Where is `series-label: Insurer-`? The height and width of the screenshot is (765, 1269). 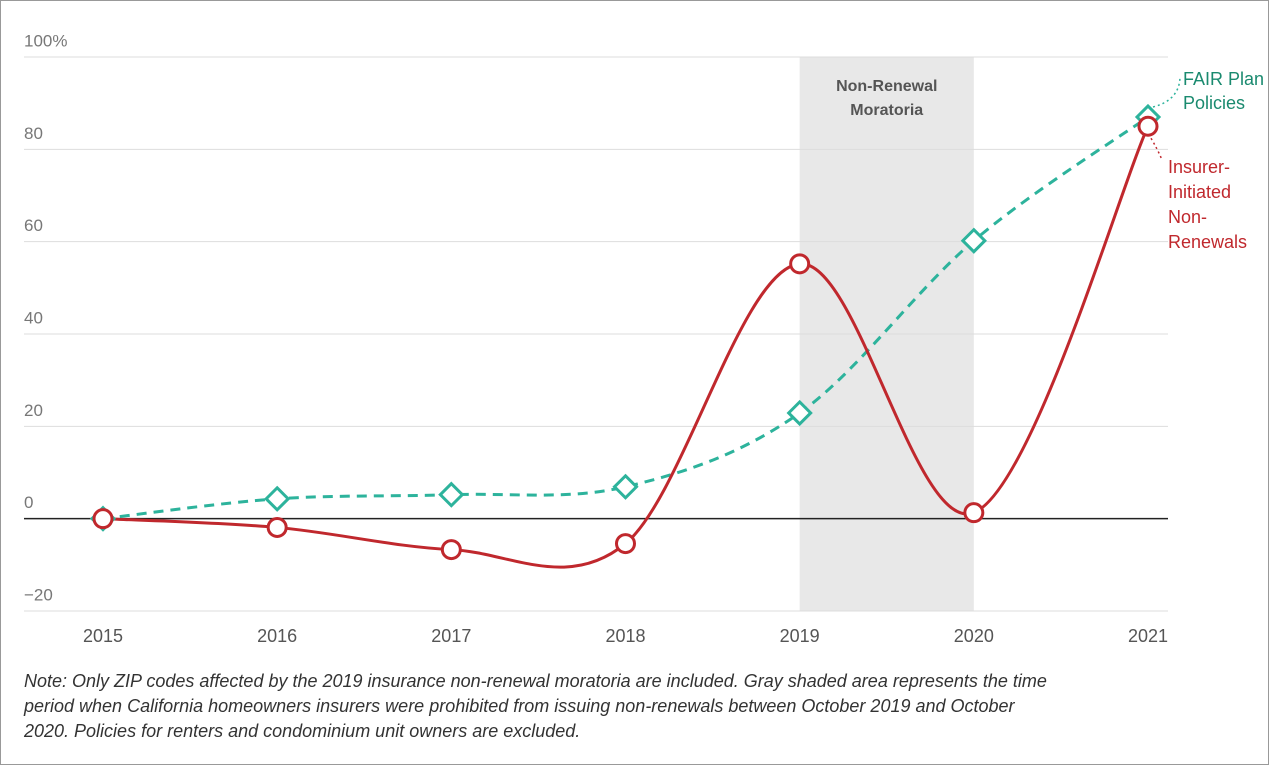 series-label: Insurer- is located at coordinates (1199, 167).